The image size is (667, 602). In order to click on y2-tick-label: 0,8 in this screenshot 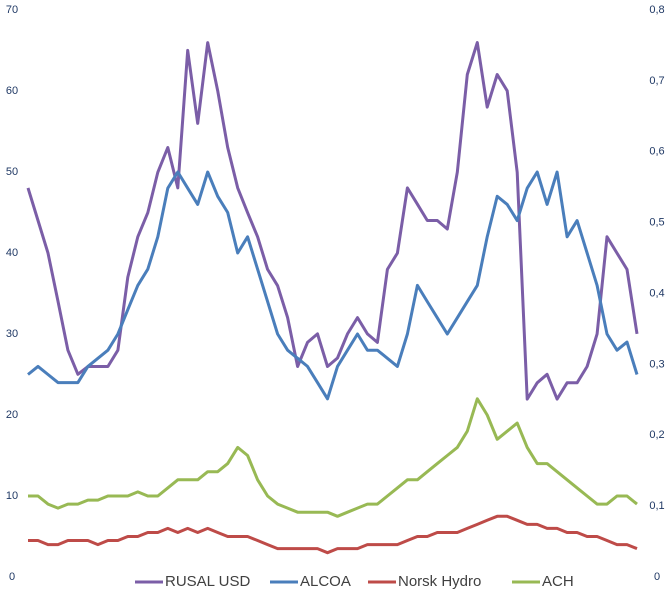, I will do `click(656, 10)`.